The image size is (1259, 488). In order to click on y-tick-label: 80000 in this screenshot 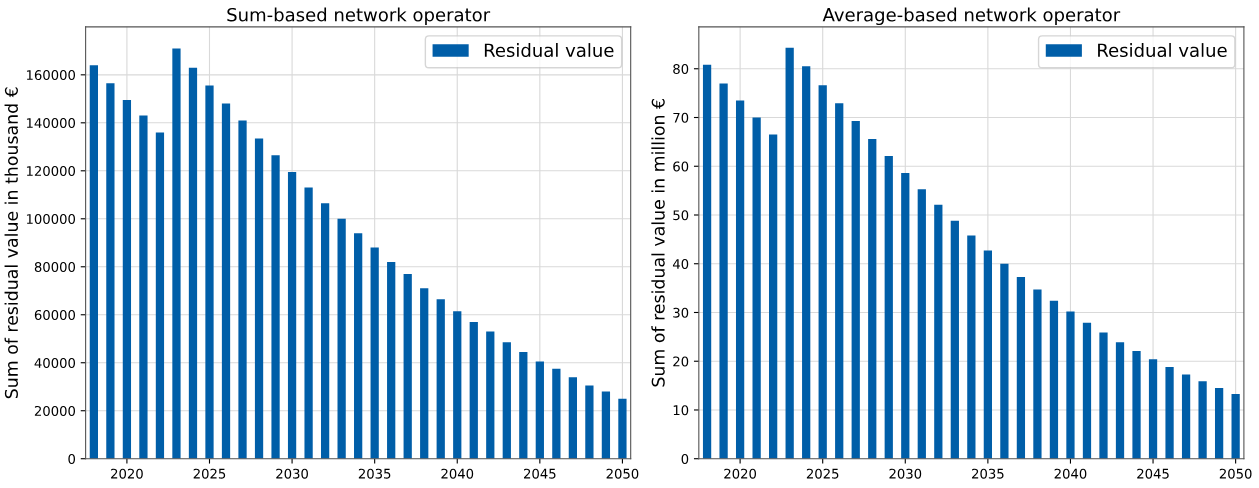, I will do `click(55, 266)`.